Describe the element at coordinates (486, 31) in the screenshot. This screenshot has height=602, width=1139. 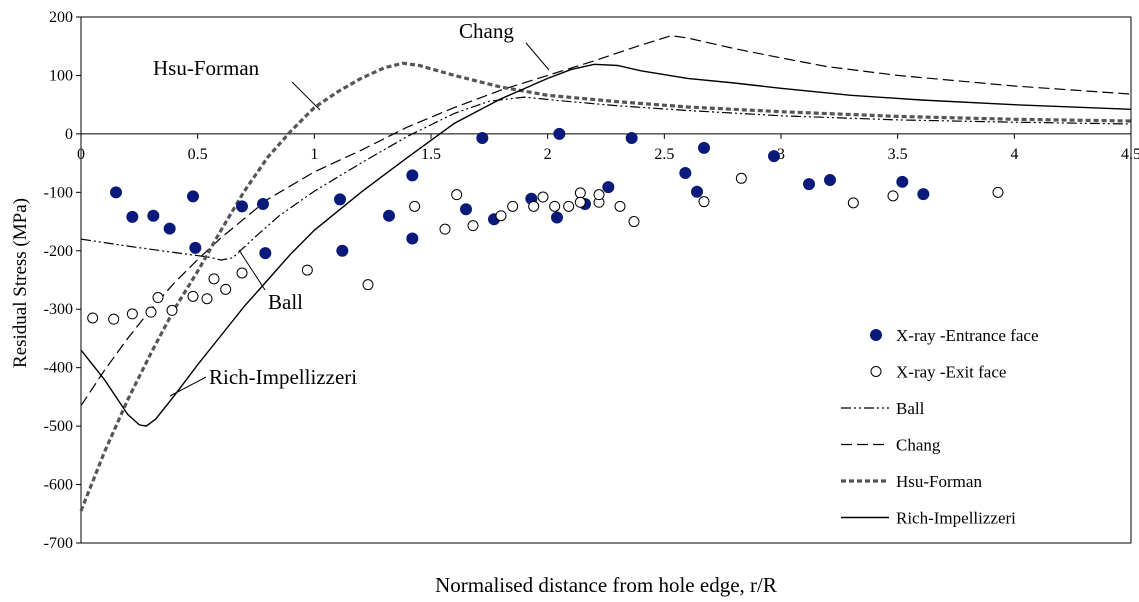
I see `annotation-chang: Chang` at that location.